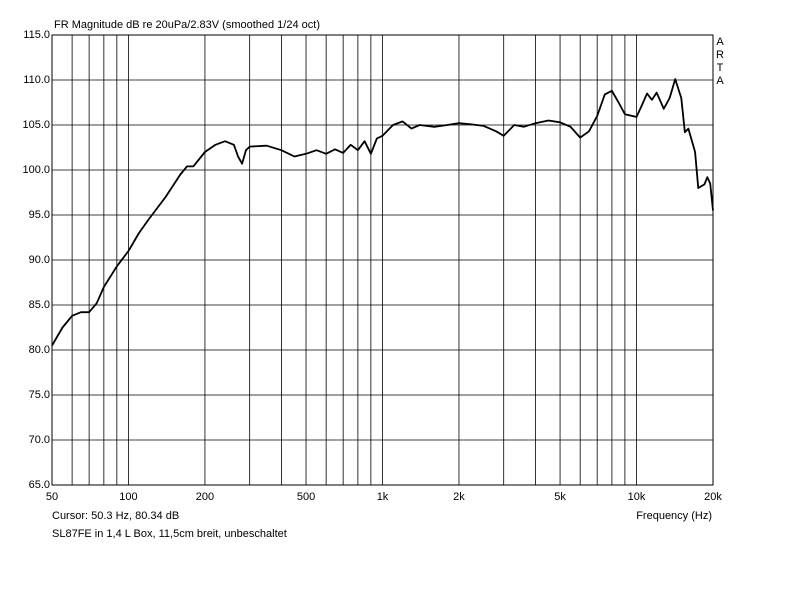  Describe the element at coordinates (36, 170) in the screenshot. I see `y-tick-label: 100.0` at that location.